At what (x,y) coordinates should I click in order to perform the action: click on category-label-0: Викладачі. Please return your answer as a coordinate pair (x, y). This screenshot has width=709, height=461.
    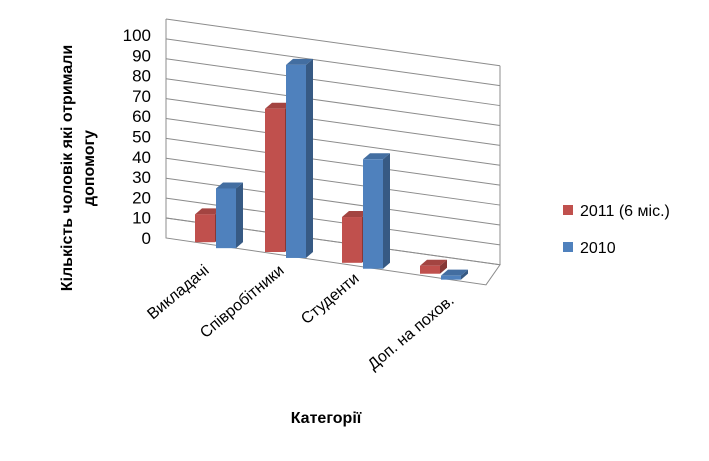
    Looking at the image, I should click on (178, 292).